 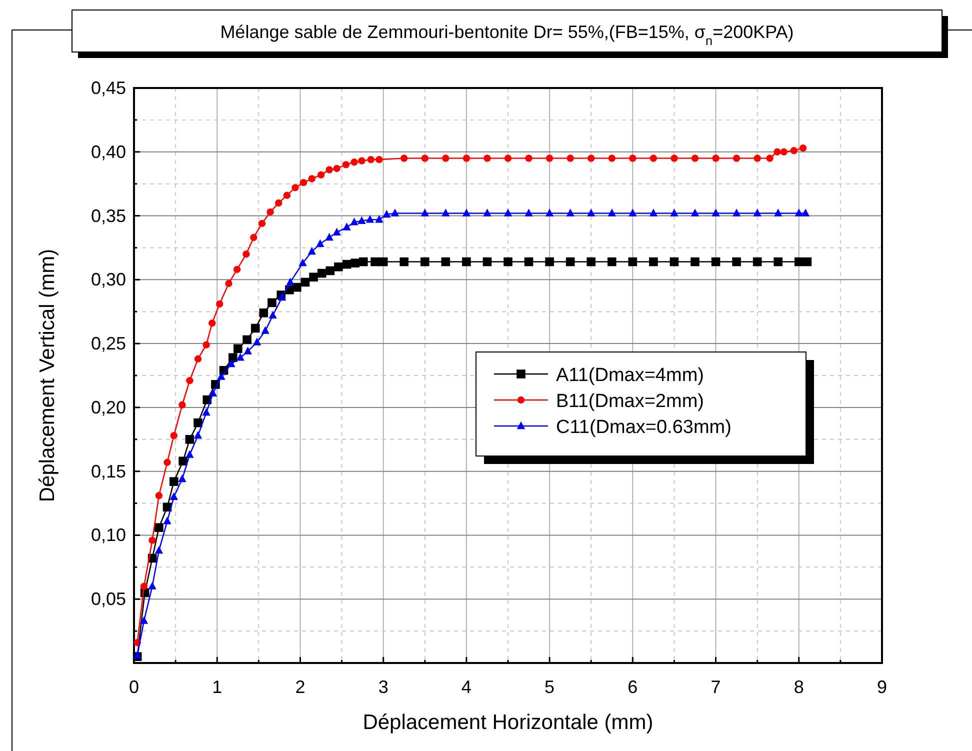 I want to click on x-tick-label: 6, so click(x=633, y=687).